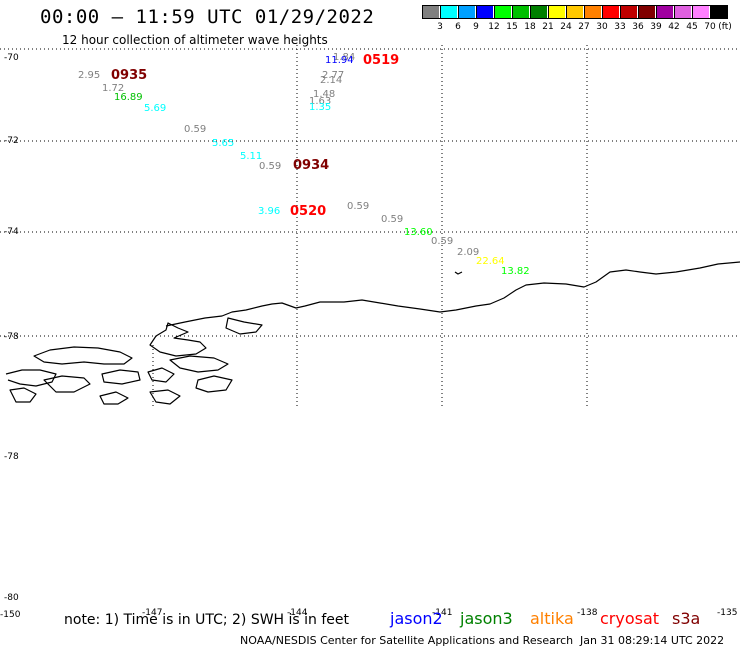 The image size is (740, 650). What do you see at coordinates (269, 211) in the screenshot?
I see `swh-observation: 3.96` at bounding box center [269, 211].